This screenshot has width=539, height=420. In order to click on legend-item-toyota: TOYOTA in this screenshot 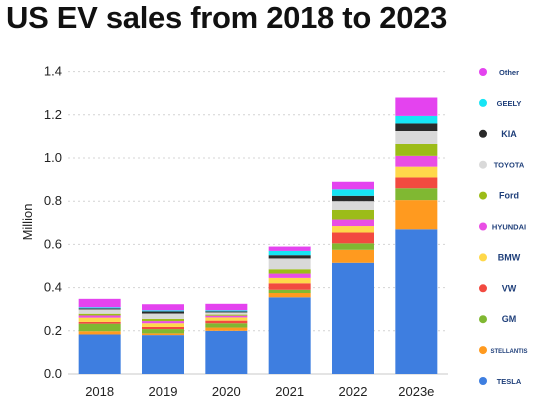, I will do `click(502, 165)`.